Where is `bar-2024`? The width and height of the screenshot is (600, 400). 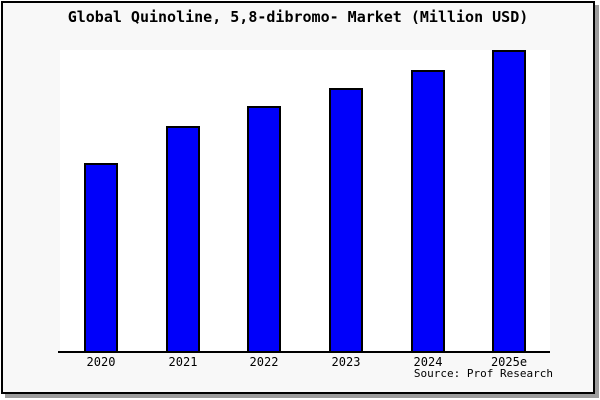 bar-2024 is located at coordinates (428, 210).